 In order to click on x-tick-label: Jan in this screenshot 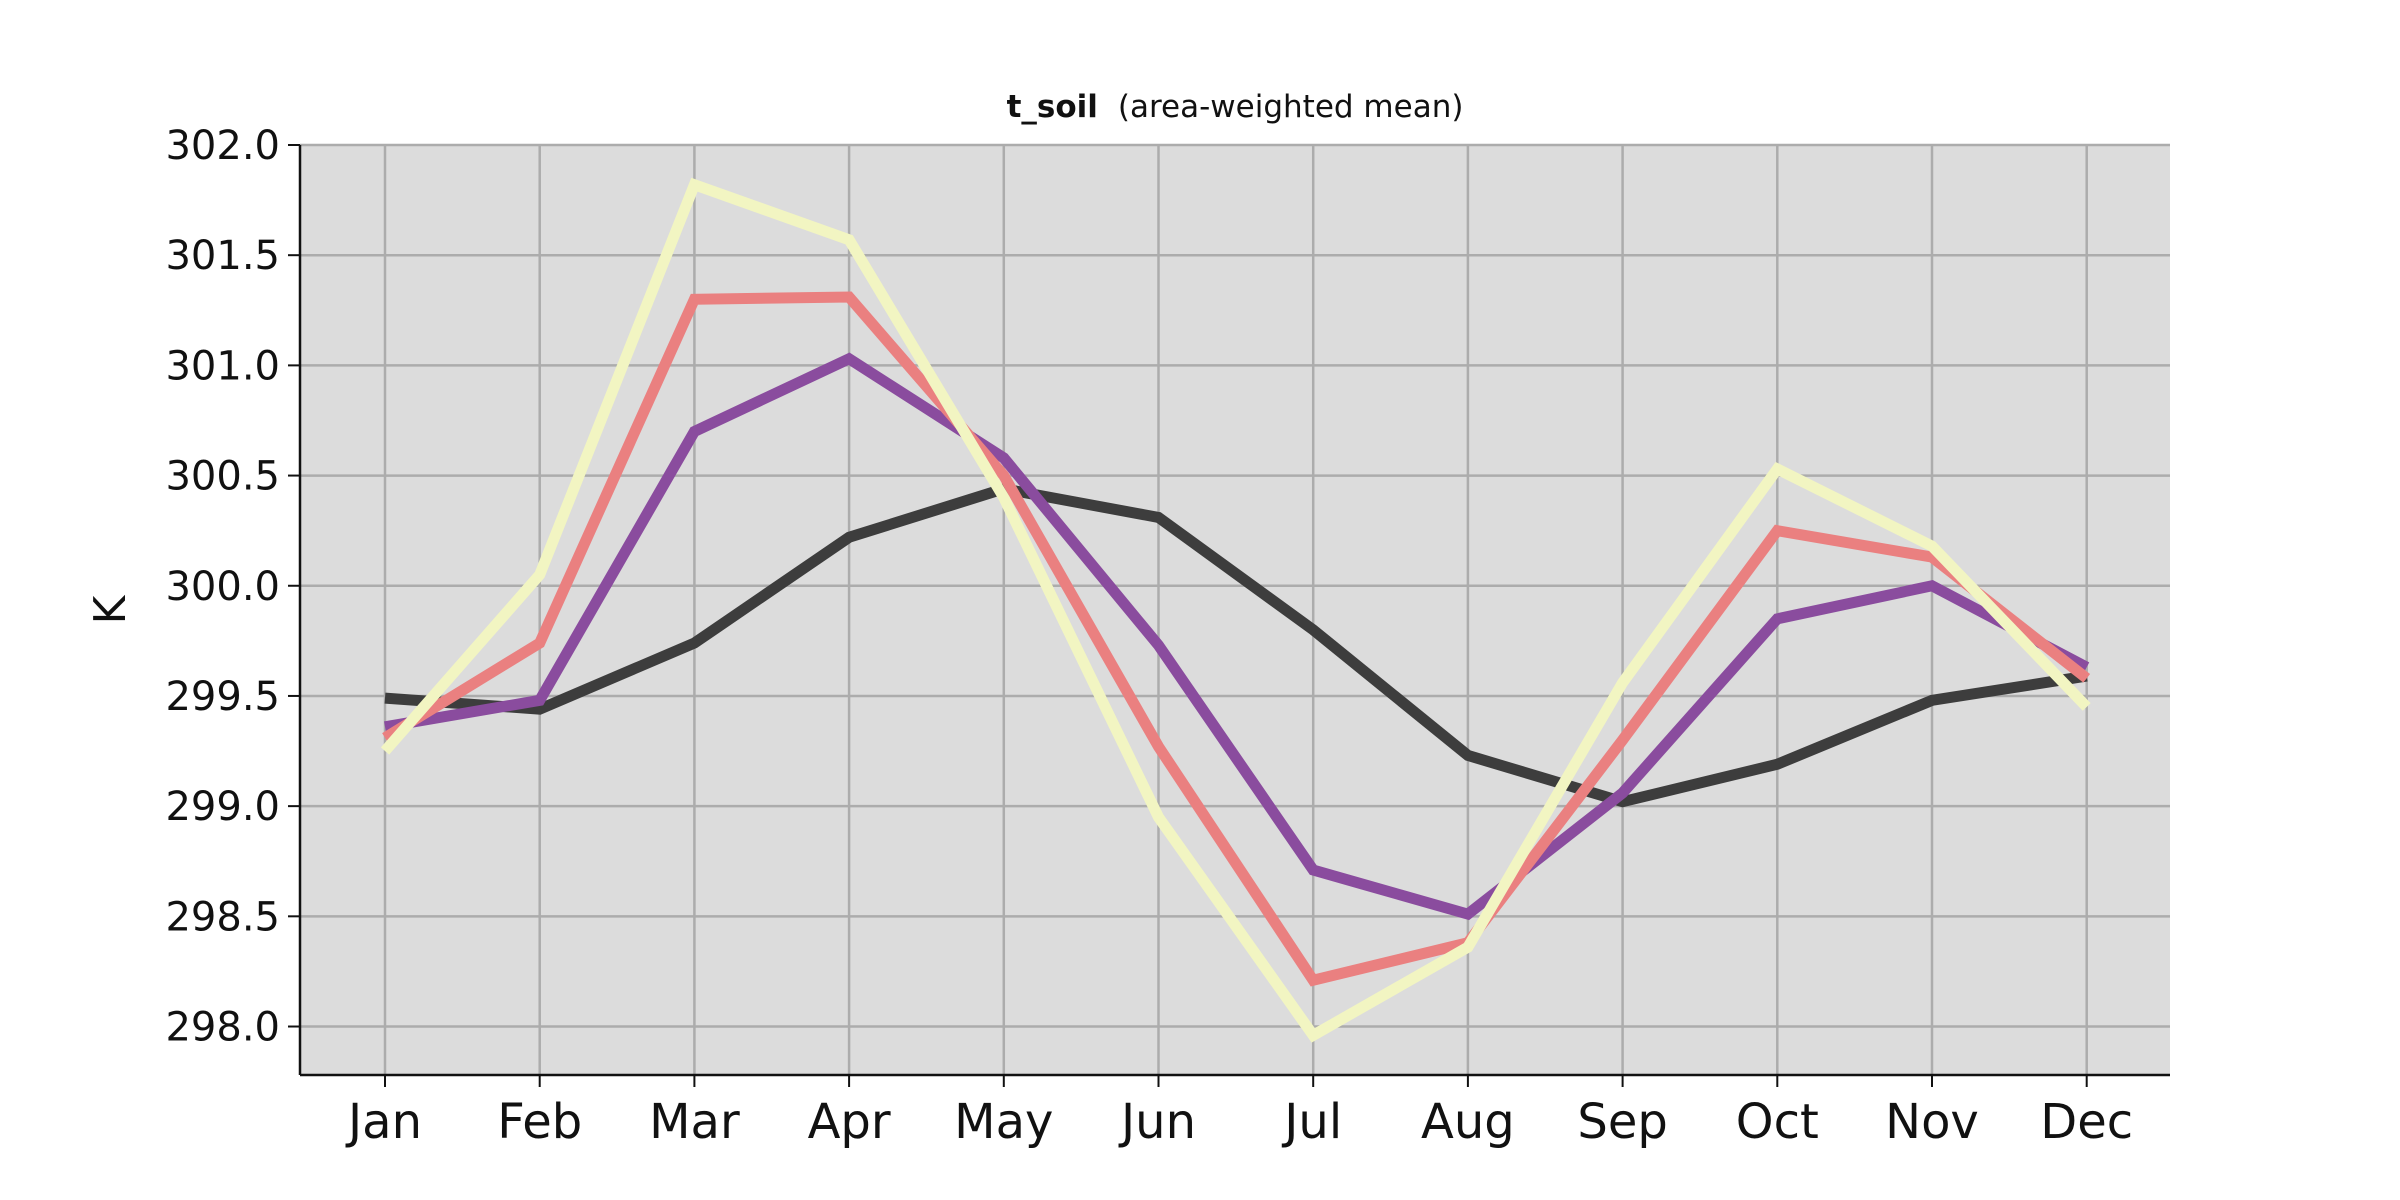, I will do `click(383, 1122)`.